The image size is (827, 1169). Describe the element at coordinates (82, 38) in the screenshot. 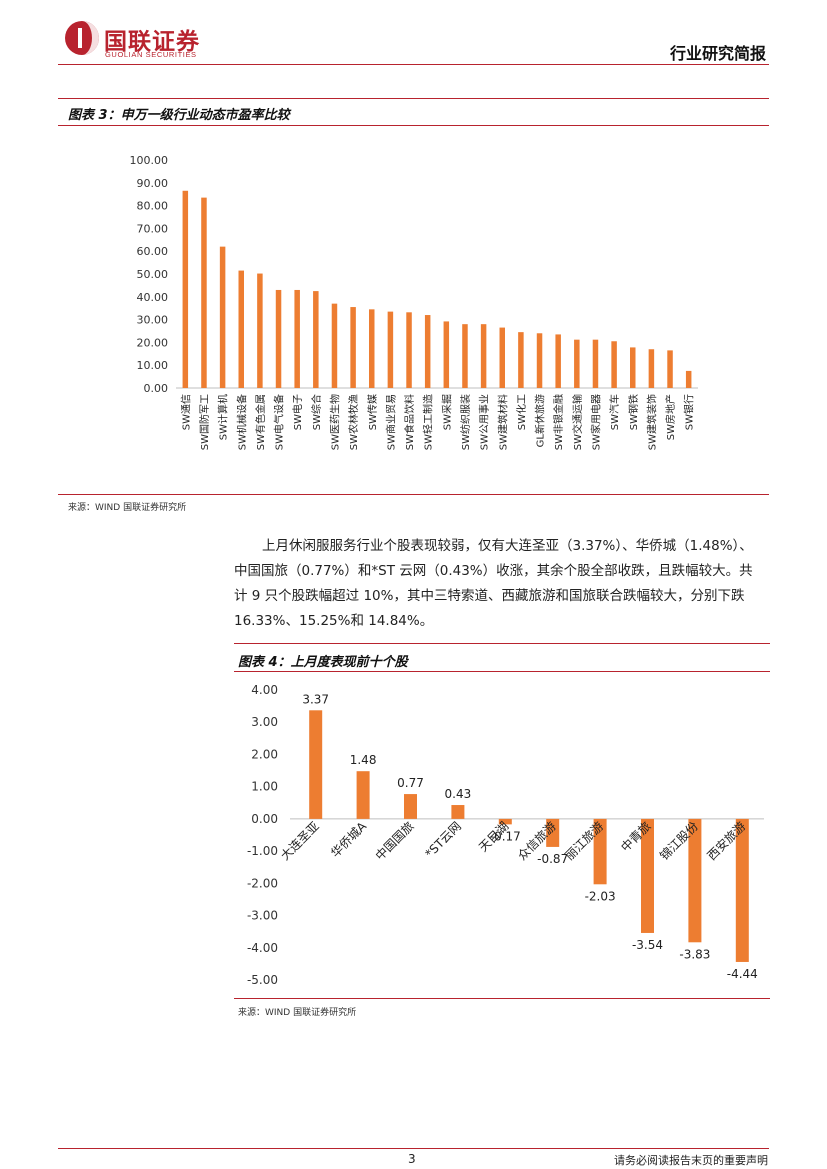

I see `guolian-logo-icon` at that location.